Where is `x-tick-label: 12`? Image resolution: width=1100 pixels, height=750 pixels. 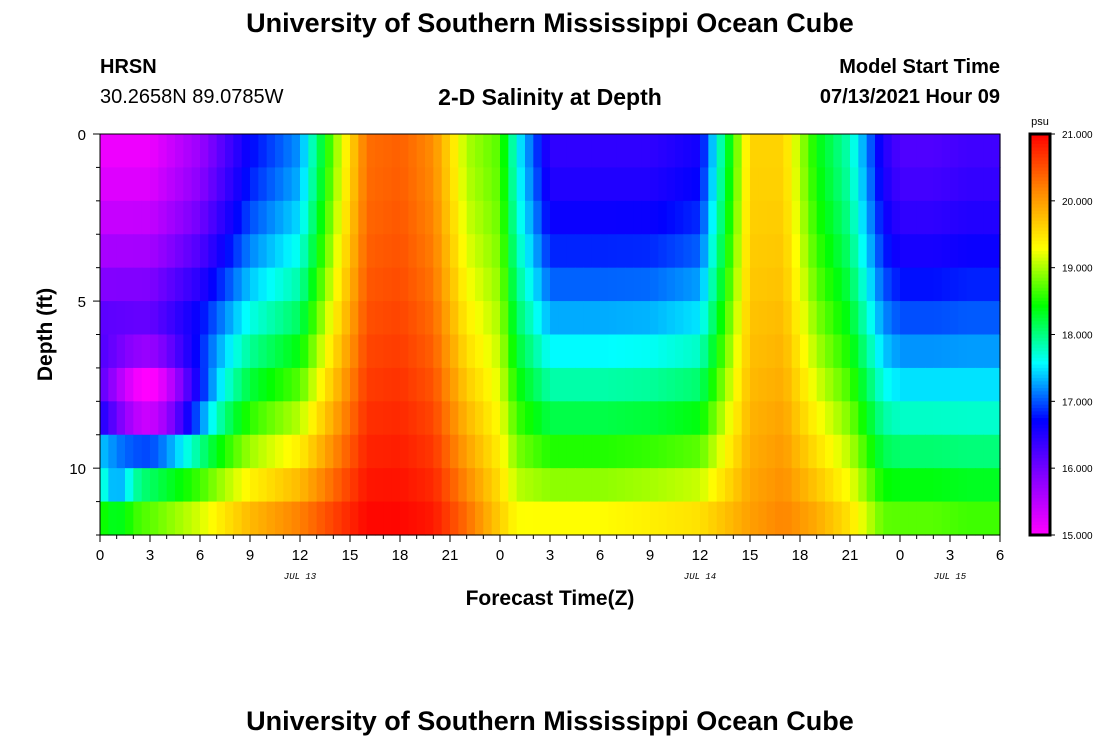 x-tick-label: 12 is located at coordinates (700, 555).